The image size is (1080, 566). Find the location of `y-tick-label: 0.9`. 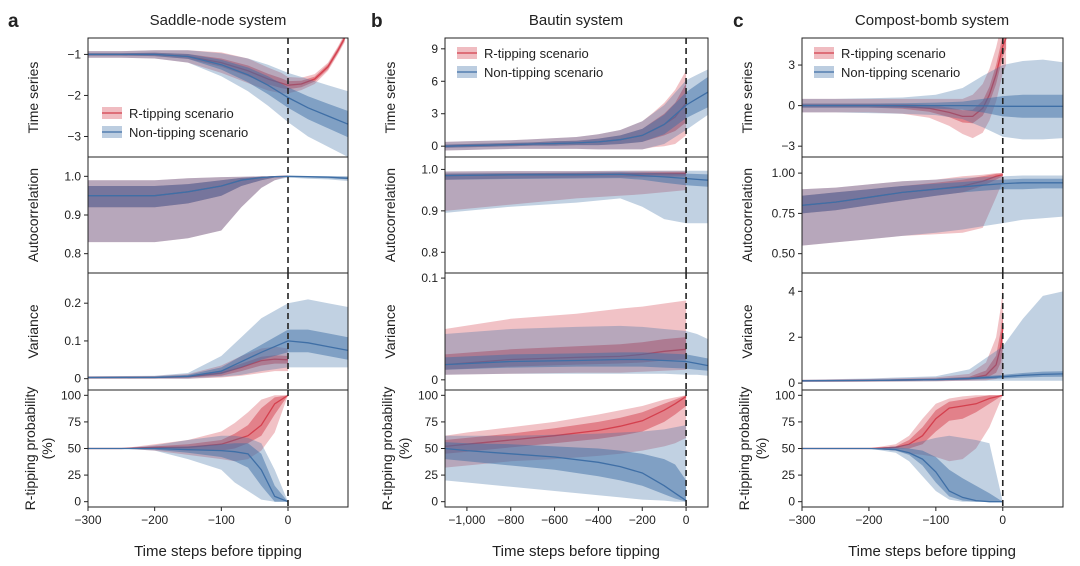

y-tick-label: 0.9 is located at coordinates (429, 211).